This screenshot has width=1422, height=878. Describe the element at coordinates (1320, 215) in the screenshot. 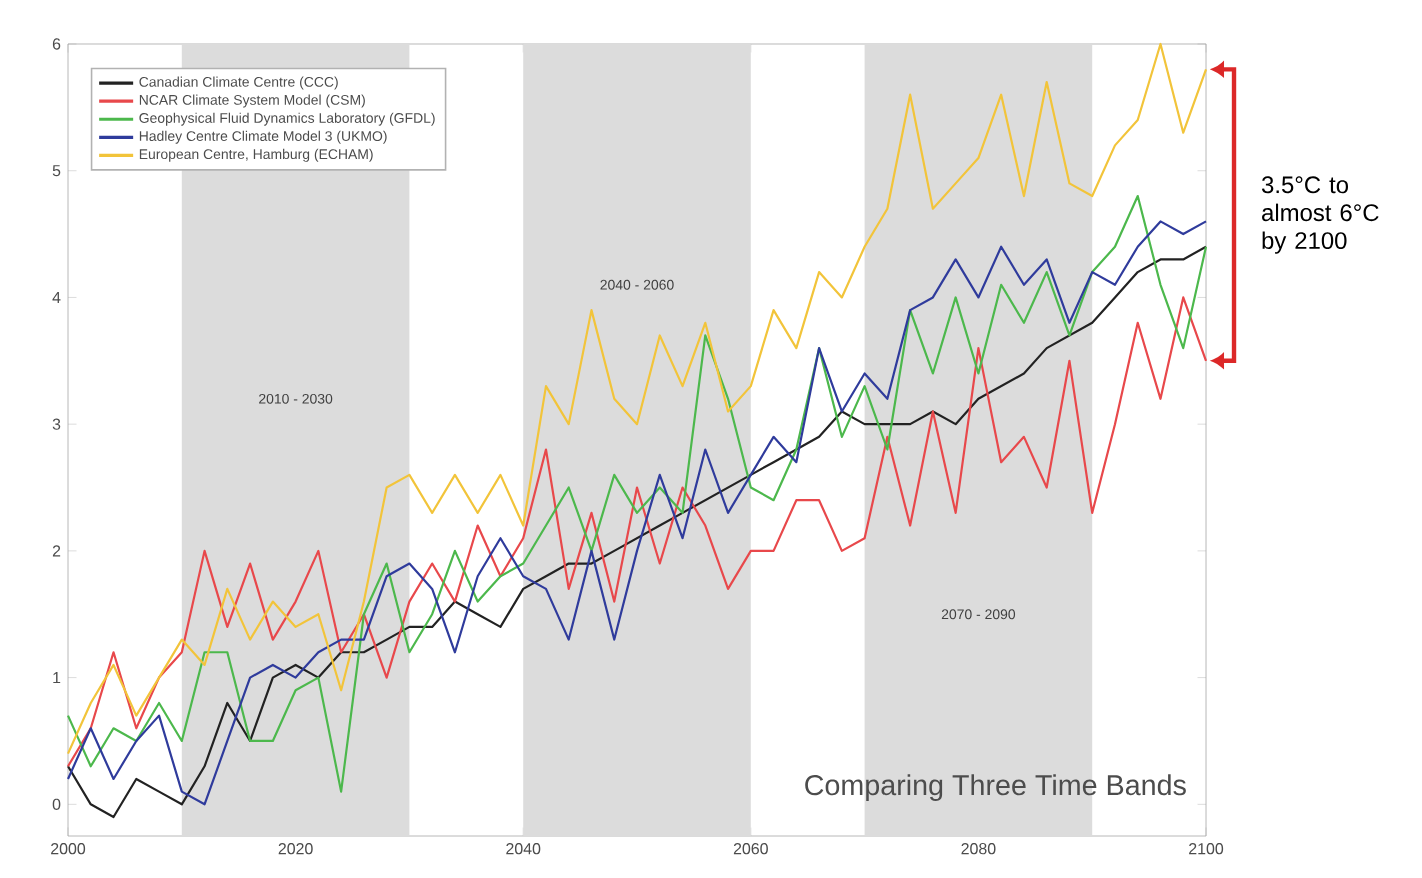

I see `text: 3.5°C to almost 6°C by 2100` at that location.